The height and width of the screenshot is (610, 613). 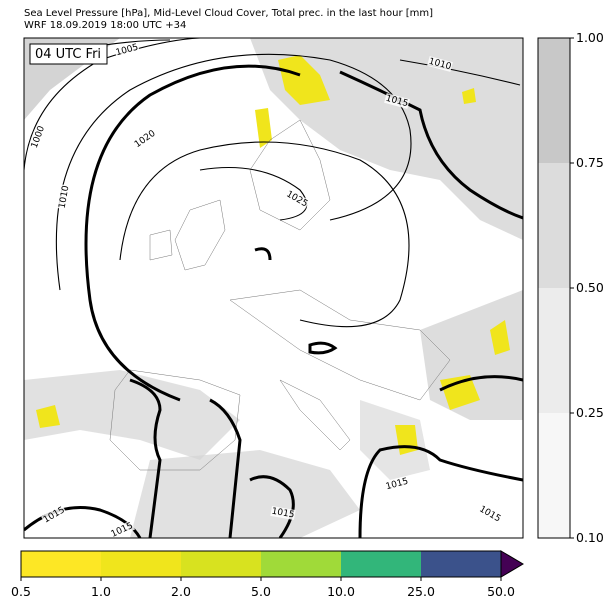 What do you see at coordinates (261, 591) in the screenshot?
I see `colorbar-tick-label: 5.0` at bounding box center [261, 591].